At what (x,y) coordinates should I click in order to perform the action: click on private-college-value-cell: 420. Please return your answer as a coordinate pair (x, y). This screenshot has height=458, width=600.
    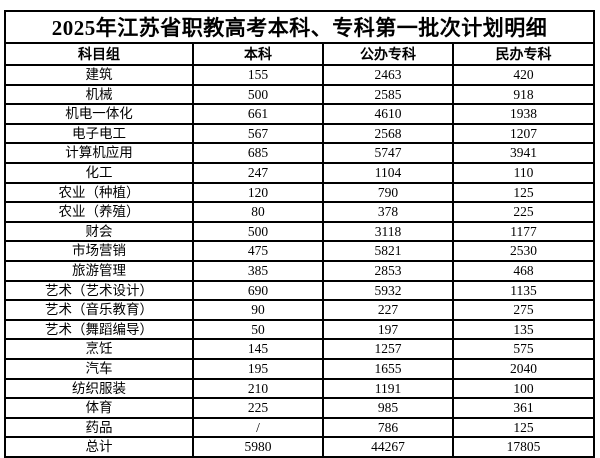
    Looking at the image, I should click on (523, 75).